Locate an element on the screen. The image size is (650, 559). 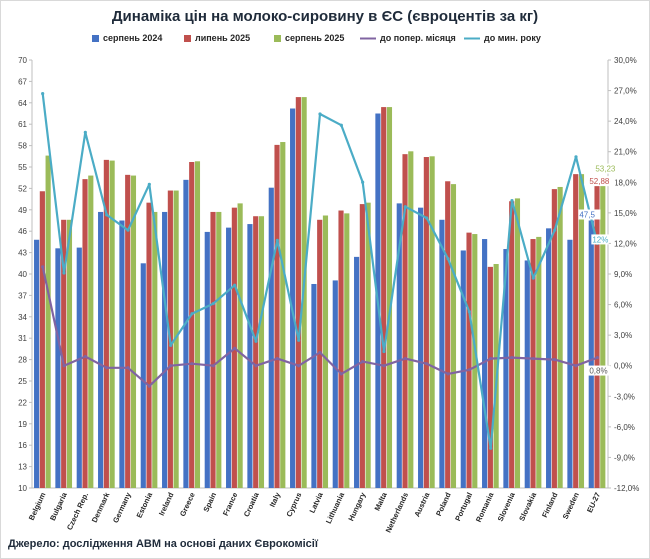
x-tick-label: France is located at coordinates (230, 504).